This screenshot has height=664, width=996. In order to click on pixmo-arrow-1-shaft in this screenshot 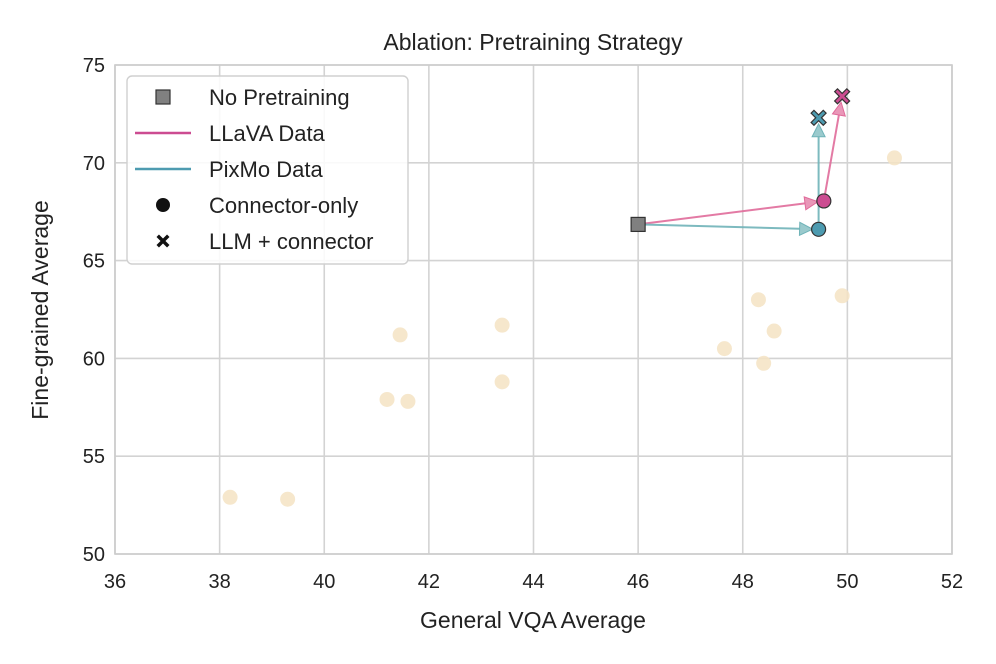, I will do `click(719, 226)`.